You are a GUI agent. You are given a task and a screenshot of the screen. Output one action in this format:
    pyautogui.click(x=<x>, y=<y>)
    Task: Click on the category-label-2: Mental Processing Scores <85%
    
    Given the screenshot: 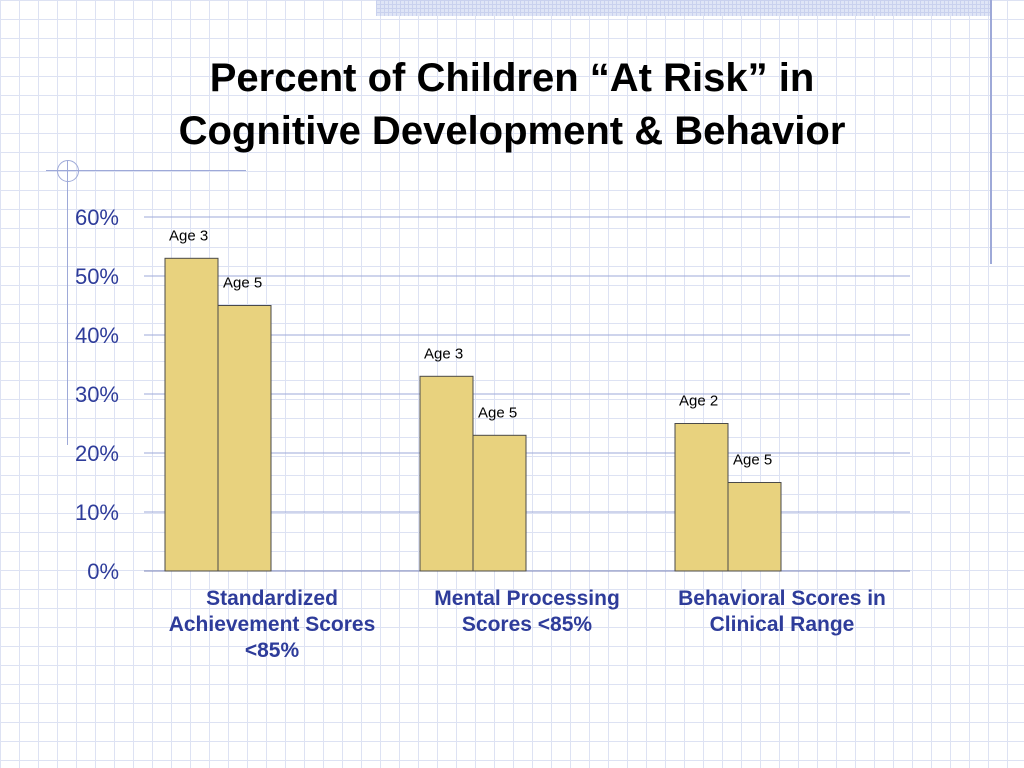 What is the action you would take?
    pyautogui.click(x=527, y=611)
    